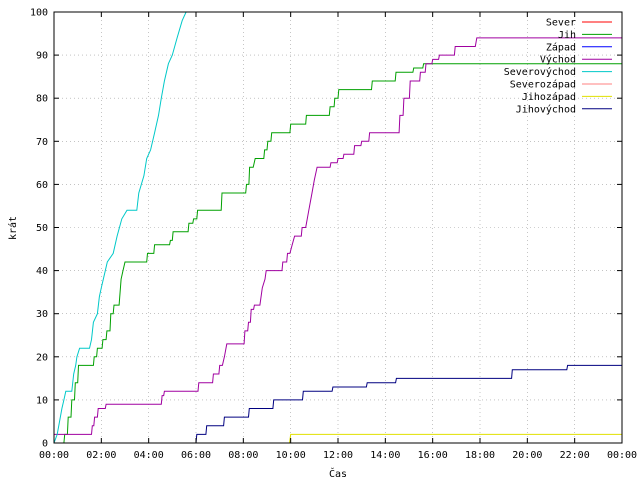 The image size is (640, 480). Describe the element at coordinates (567, 35) in the screenshot. I see `legend-label: Jih` at that location.